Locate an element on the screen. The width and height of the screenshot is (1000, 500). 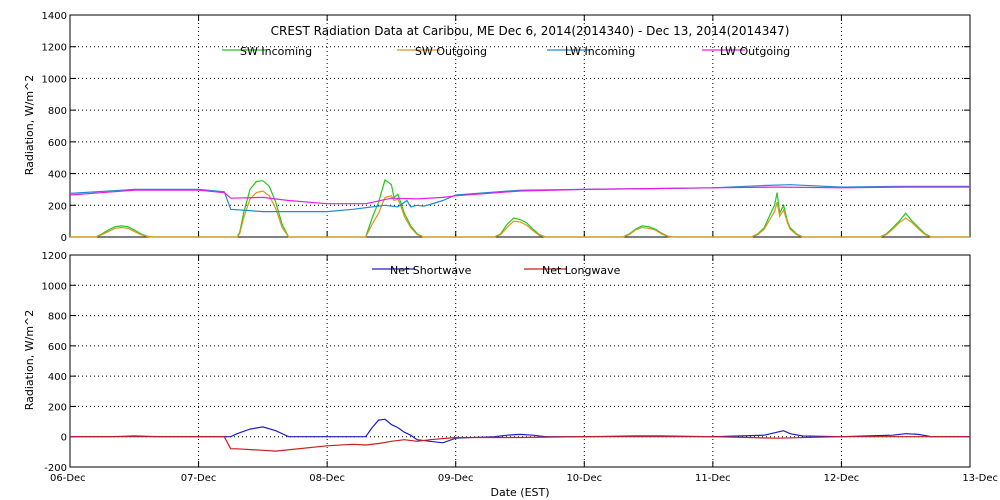
series-line-sw-outgoing is located at coordinates (520, 214).